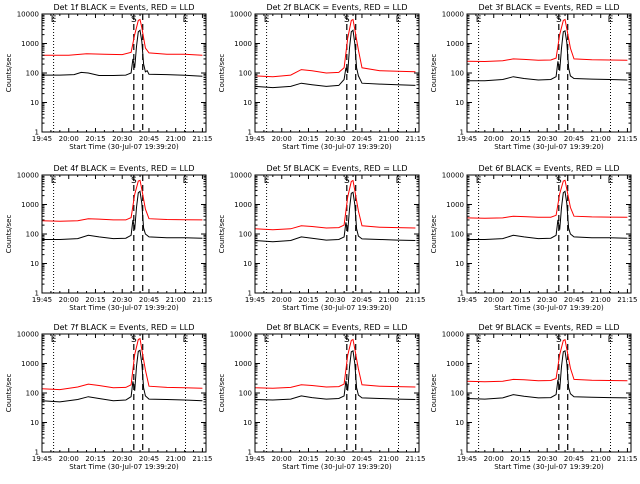 Image resolution: width=640 pixels, height=484 pixels. I want to click on panel-title: Det 7f BLACK = Events, RED = LLD, so click(123, 327).